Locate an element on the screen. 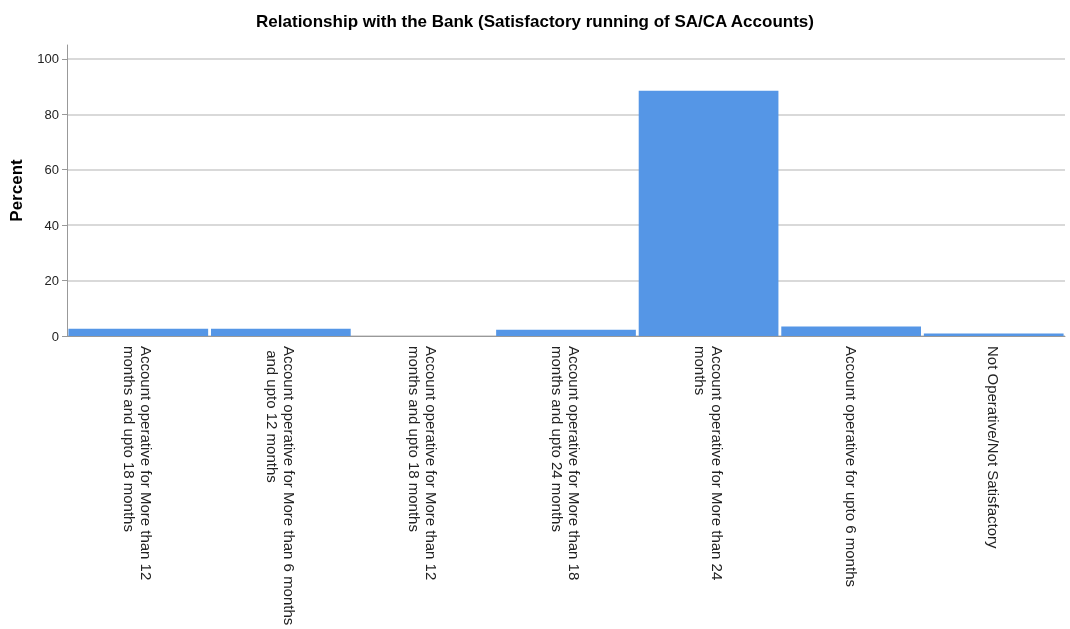  y-tick-label: 0 is located at coordinates (55, 336).